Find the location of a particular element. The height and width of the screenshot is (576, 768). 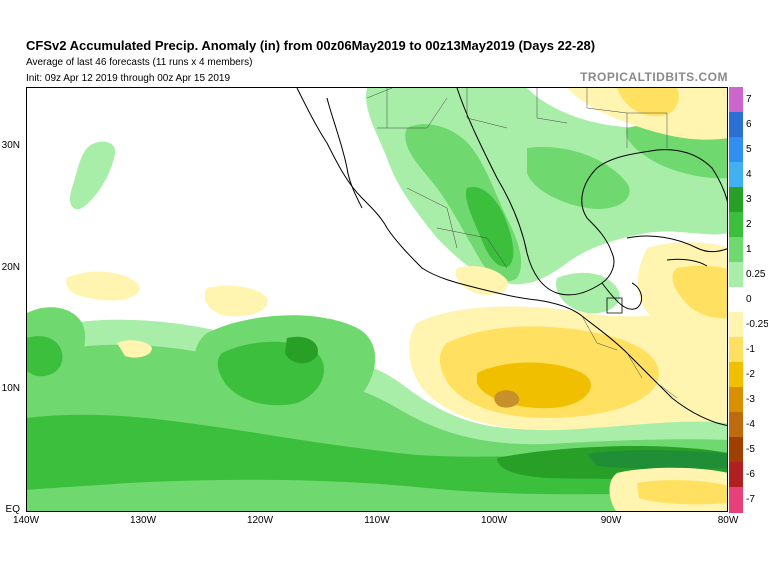

colorbar-label: -2 is located at coordinates (750, 374).